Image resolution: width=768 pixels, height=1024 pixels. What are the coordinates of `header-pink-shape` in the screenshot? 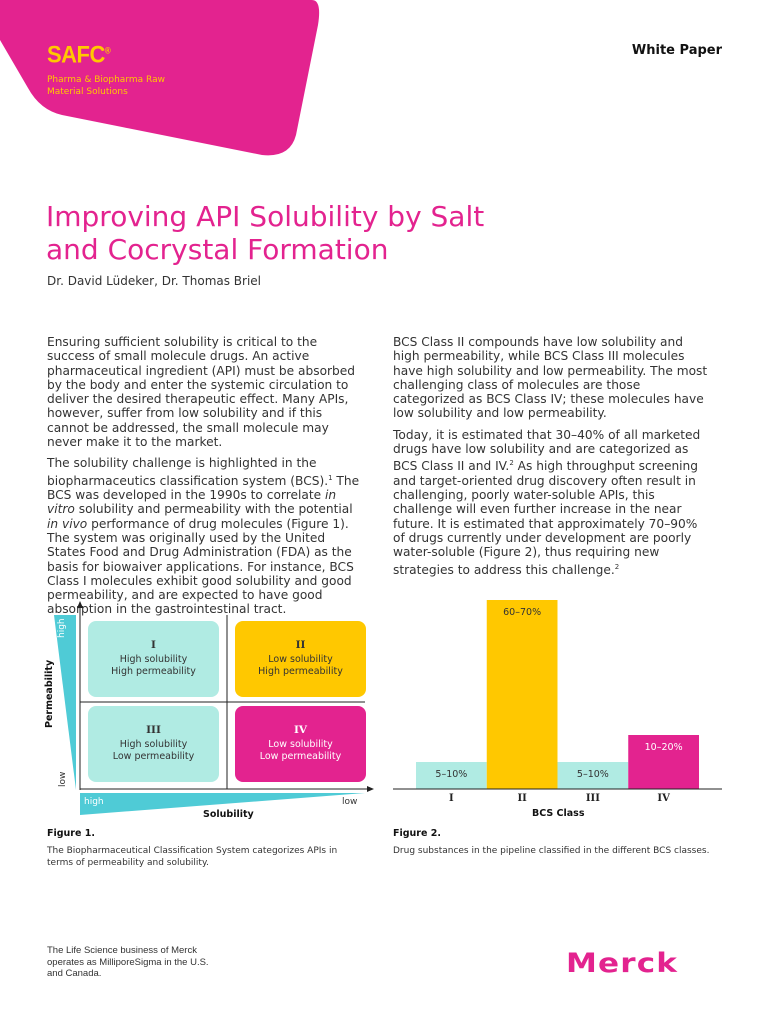 It's located at (160, 78).